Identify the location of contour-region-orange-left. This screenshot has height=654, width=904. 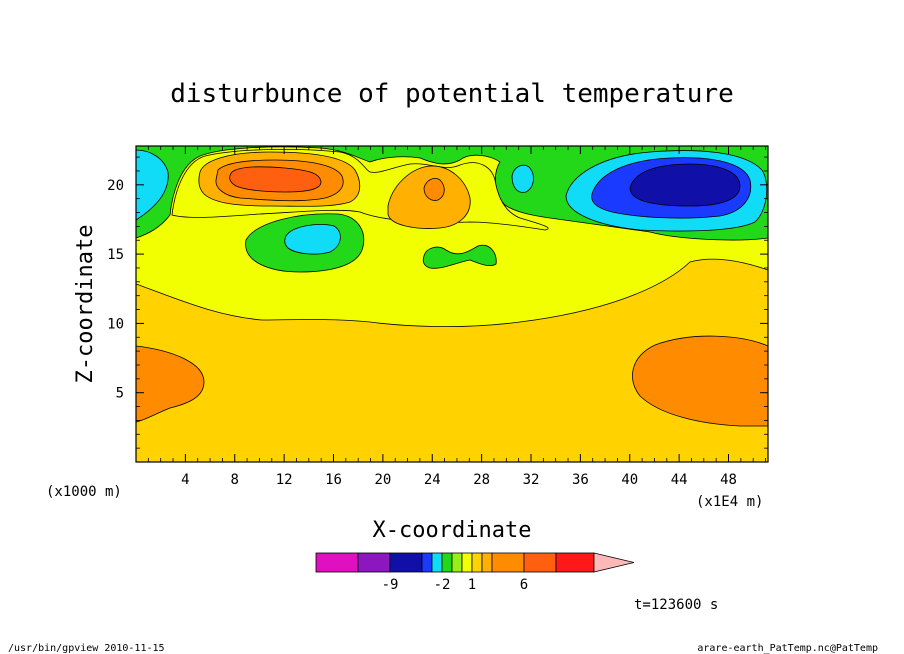
(170, 384).